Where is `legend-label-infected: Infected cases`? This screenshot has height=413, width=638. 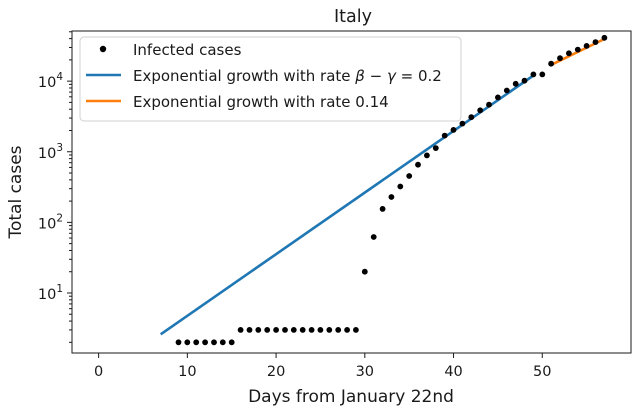
legend-label-infected: Infected cases is located at coordinates (187, 50).